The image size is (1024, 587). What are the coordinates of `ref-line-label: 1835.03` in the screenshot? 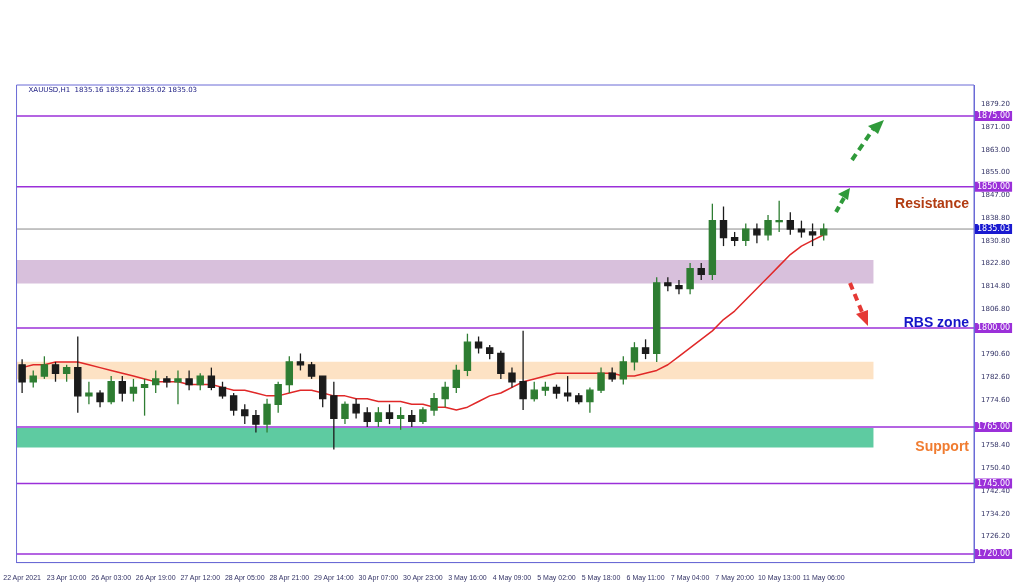 It's located at (994, 229).